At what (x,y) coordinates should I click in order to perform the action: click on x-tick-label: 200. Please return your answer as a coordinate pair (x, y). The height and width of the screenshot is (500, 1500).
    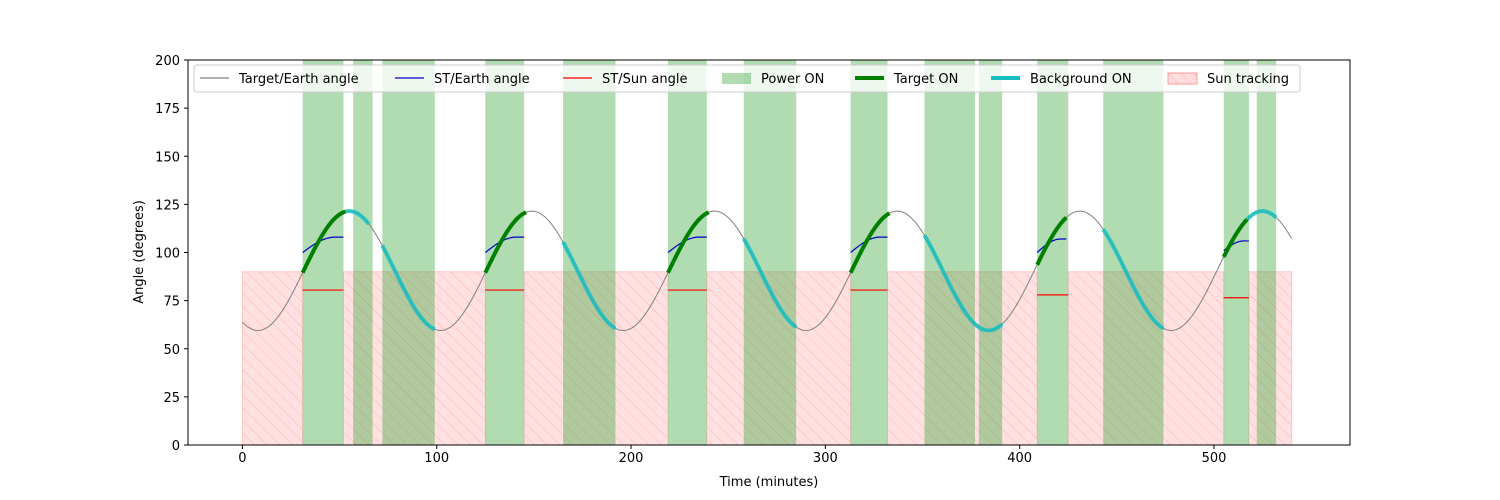
    Looking at the image, I should click on (631, 458).